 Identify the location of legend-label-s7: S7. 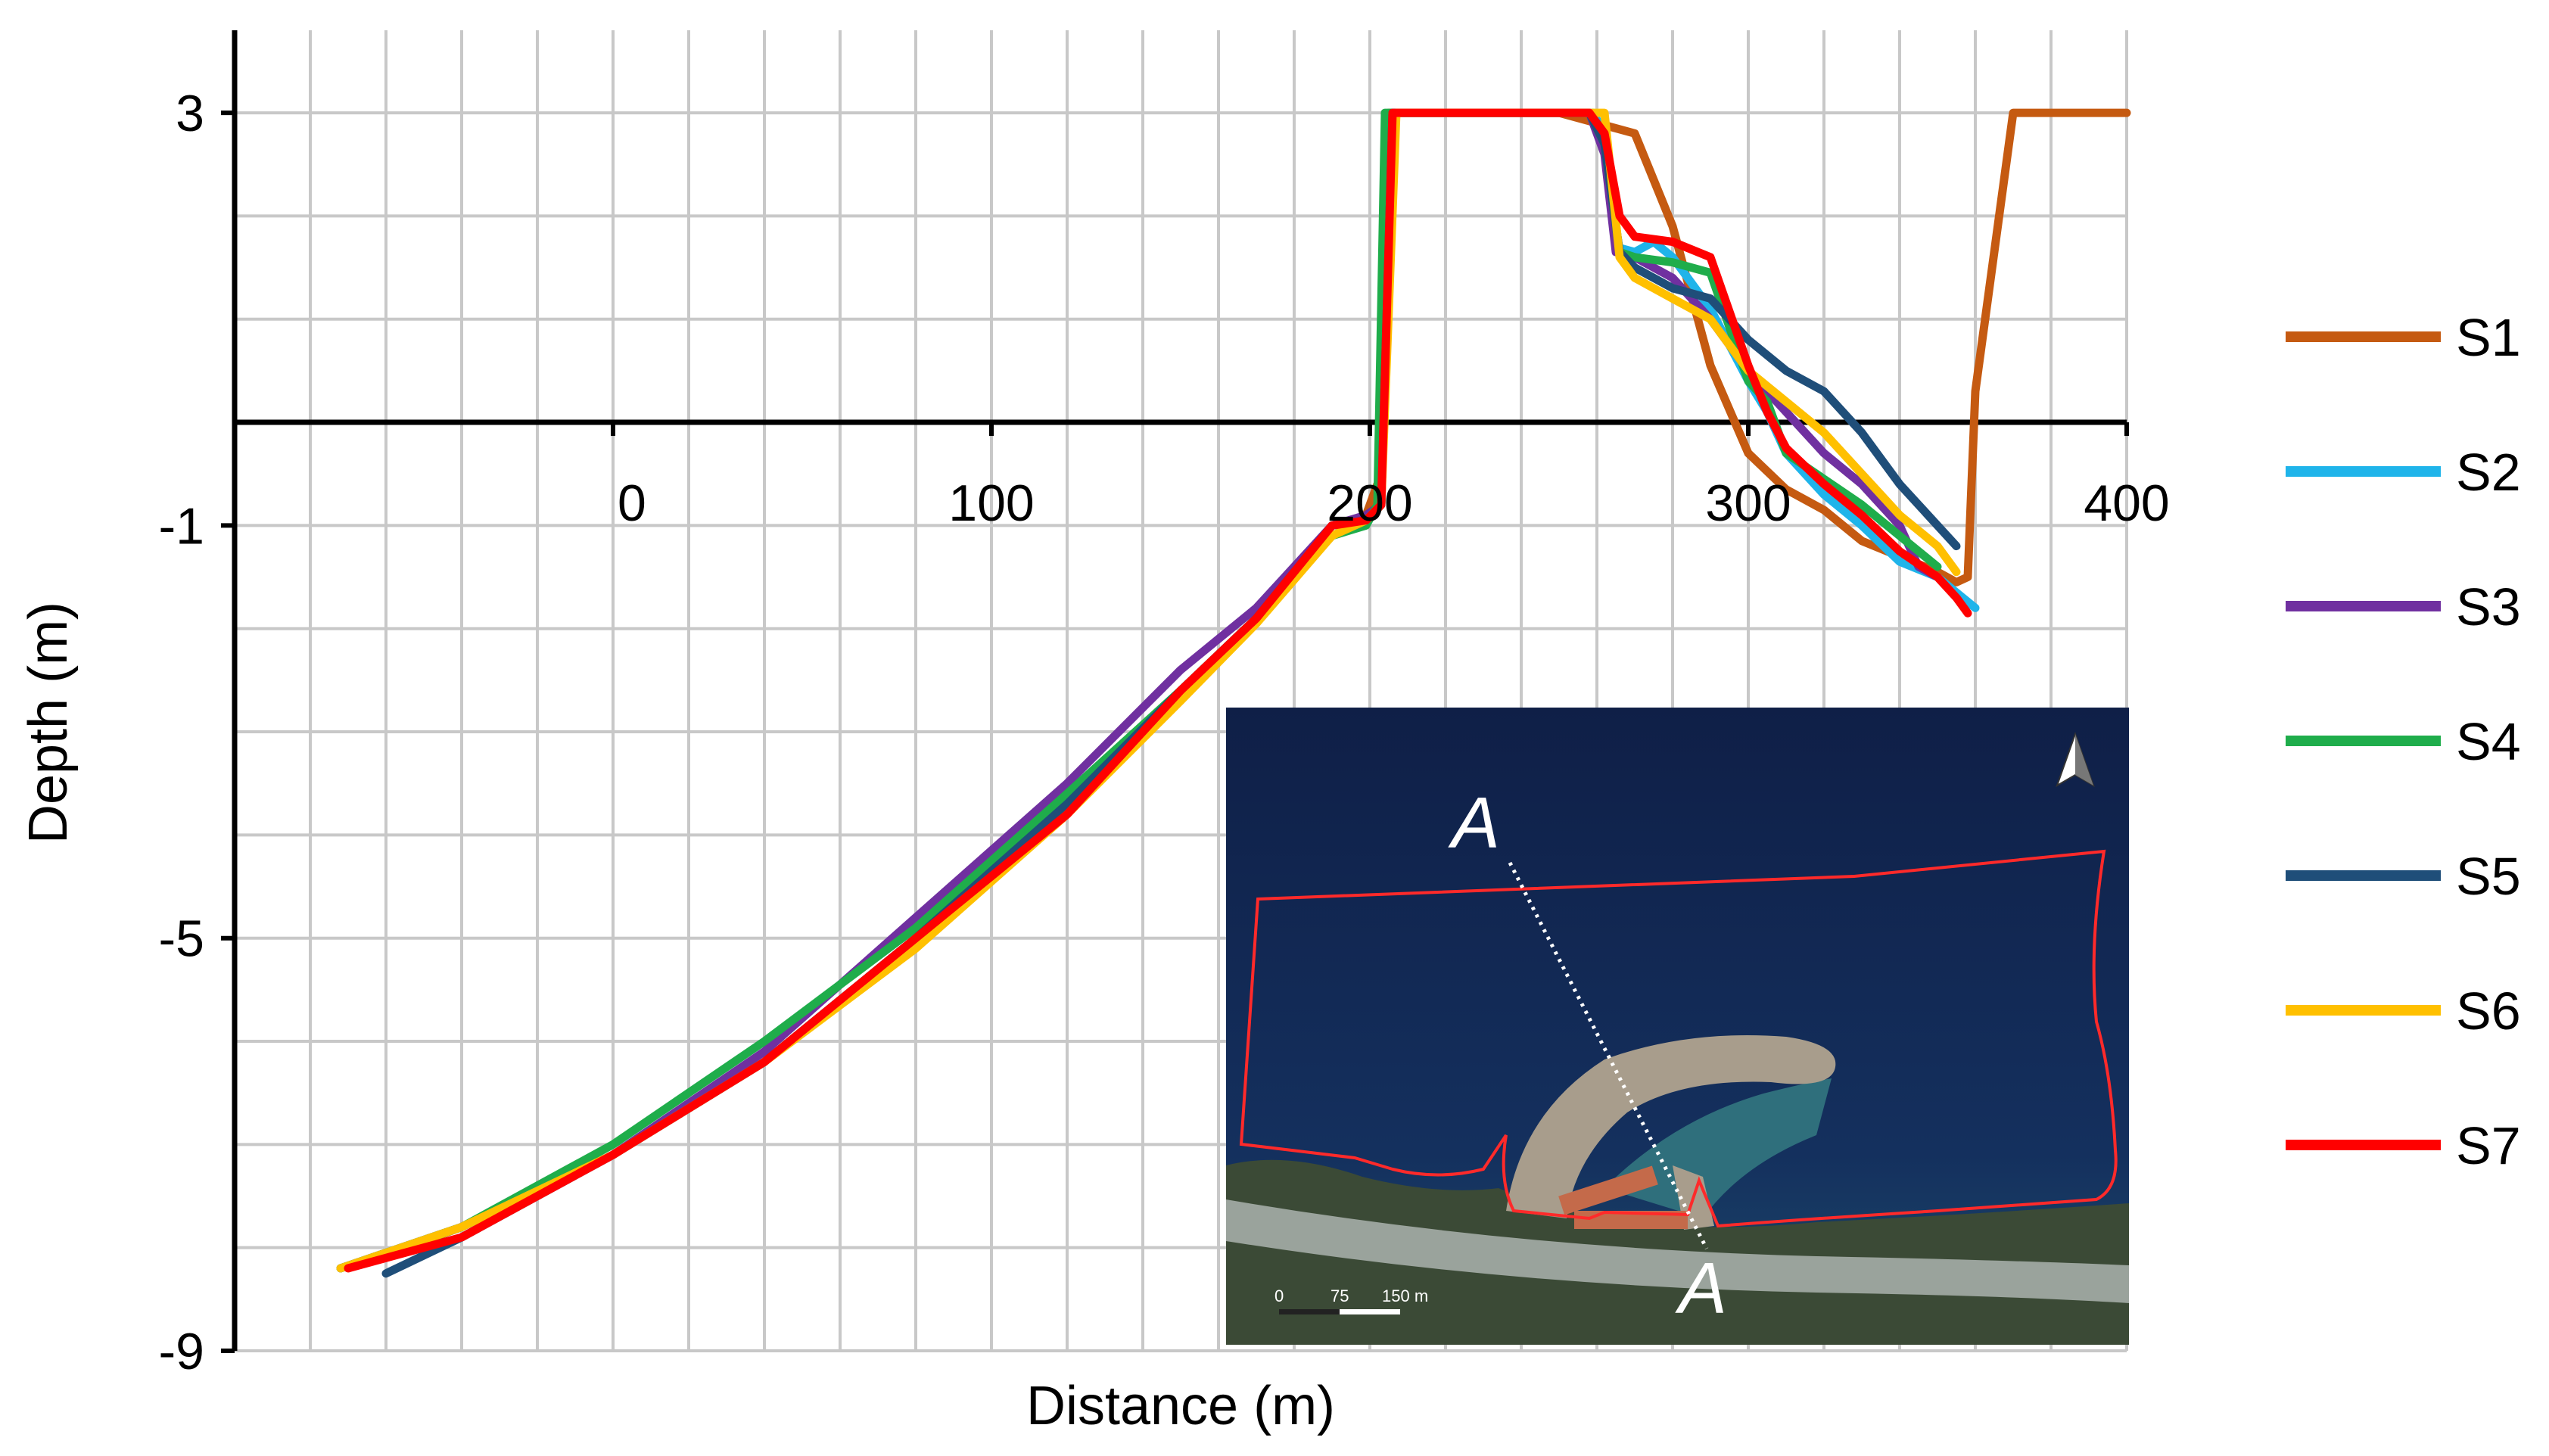
(2488, 1145).